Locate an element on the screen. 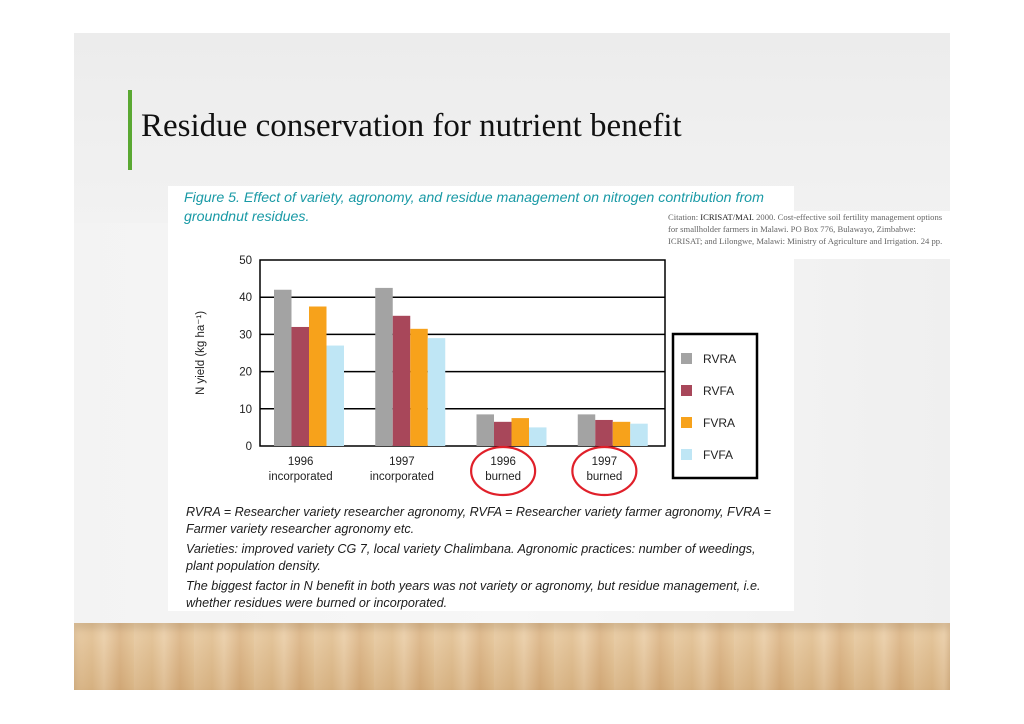  legend-swatch-rvra is located at coordinates (686, 358).